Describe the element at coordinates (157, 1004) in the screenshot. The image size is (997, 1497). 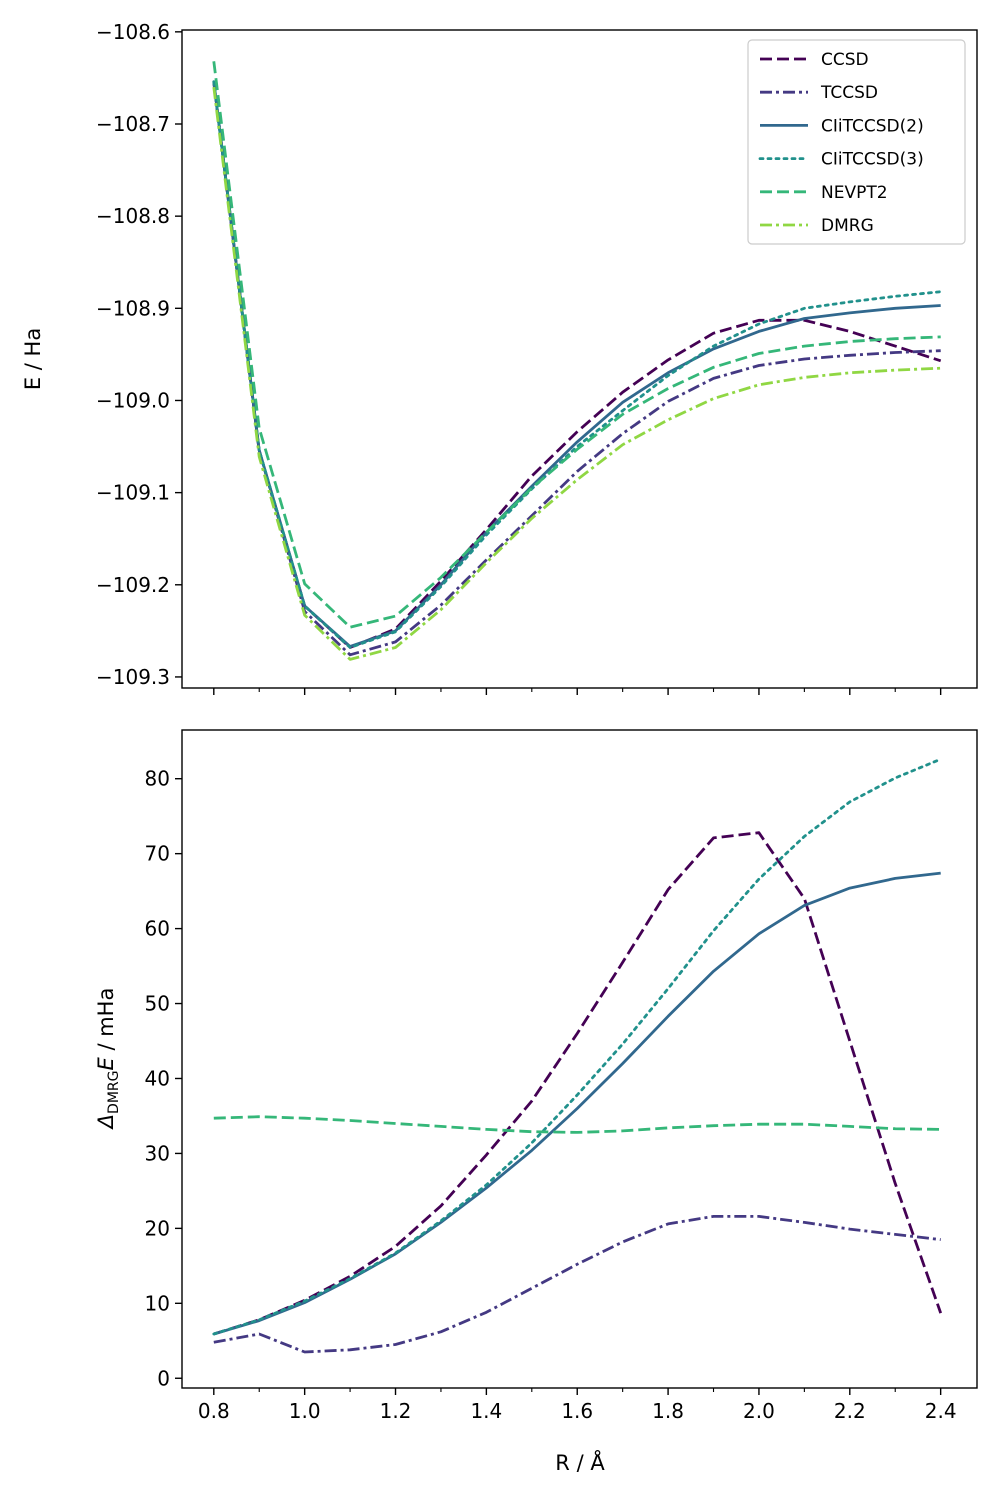
I see `bottom-y-tick-label: 50` at that location.